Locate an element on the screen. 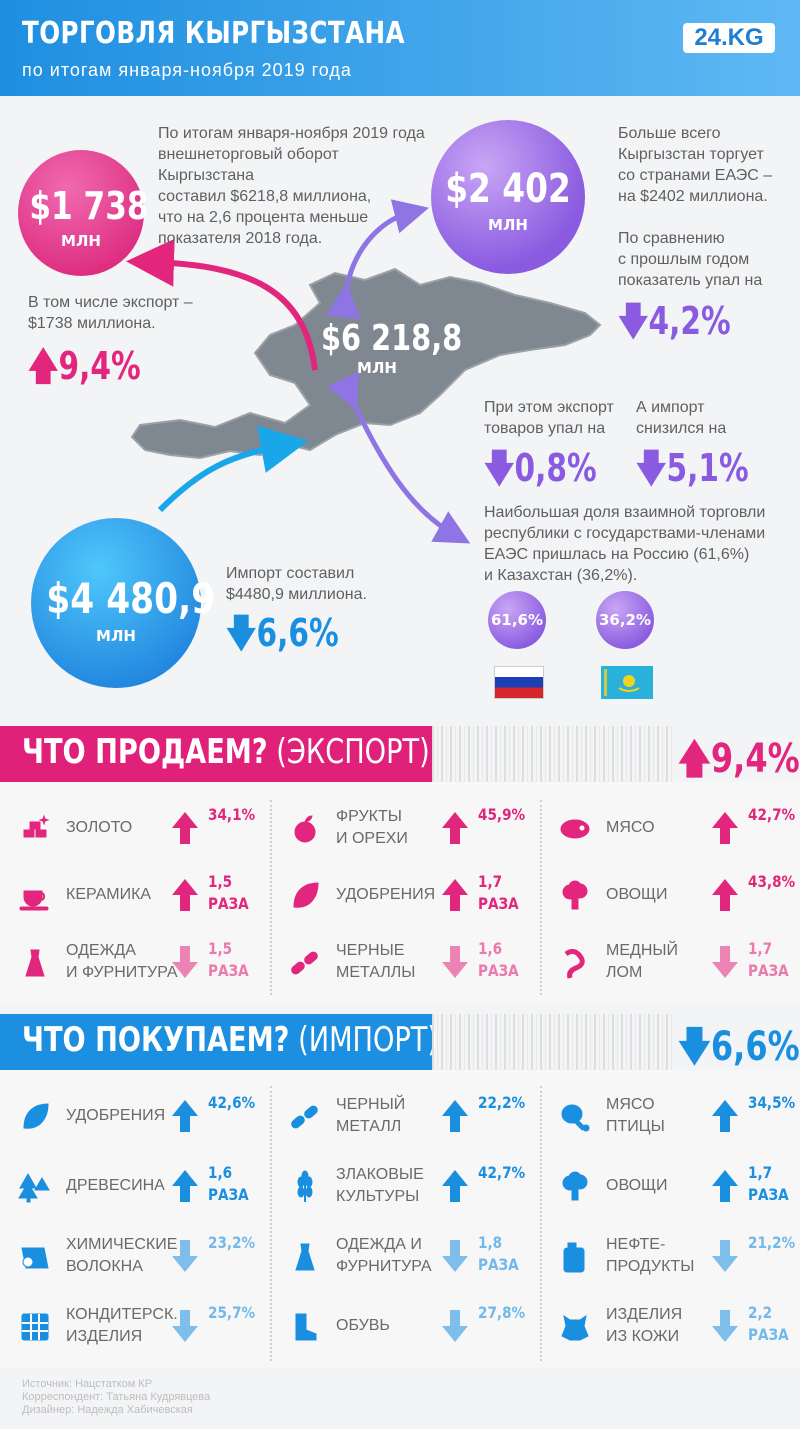 The width and height of the screenshot is (800, 1429). trade-item: КЕРАМИКА 1,5 РАЗА is located at coordinates (139, 902).